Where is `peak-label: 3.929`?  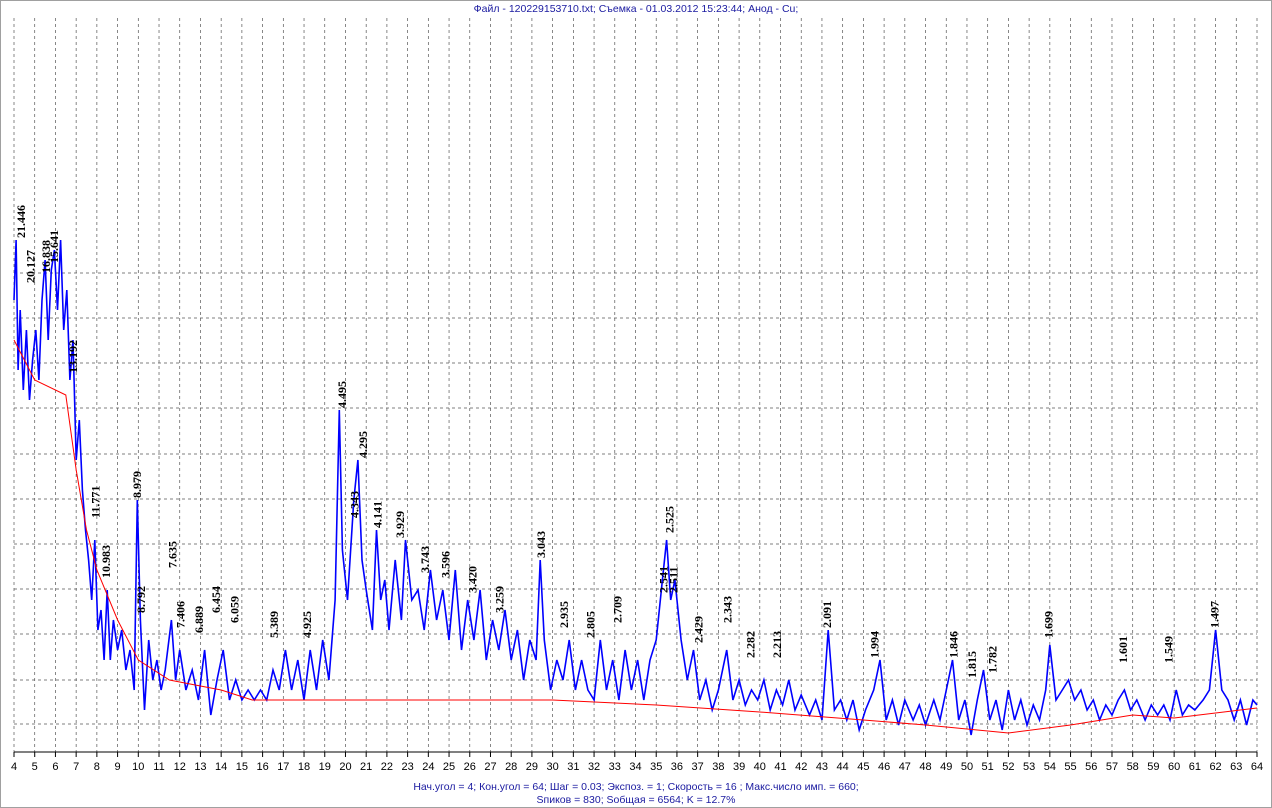 peak-label: 3.929 is located at coordinates (400, 524).